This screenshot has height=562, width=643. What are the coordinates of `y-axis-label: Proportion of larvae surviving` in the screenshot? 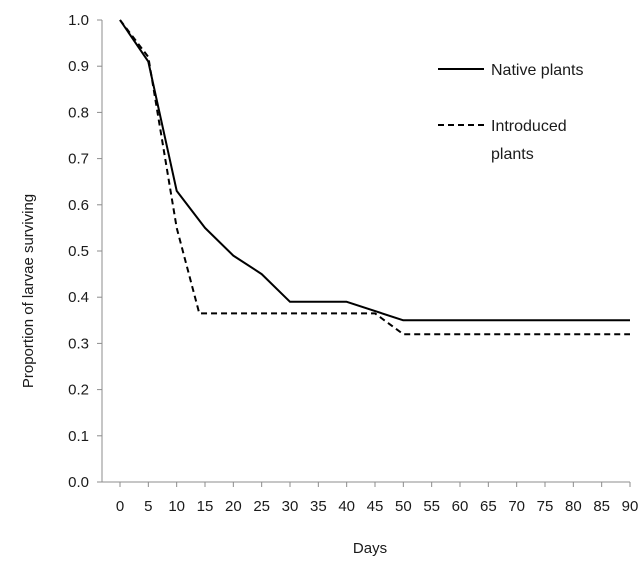 It's located at (28, 291).